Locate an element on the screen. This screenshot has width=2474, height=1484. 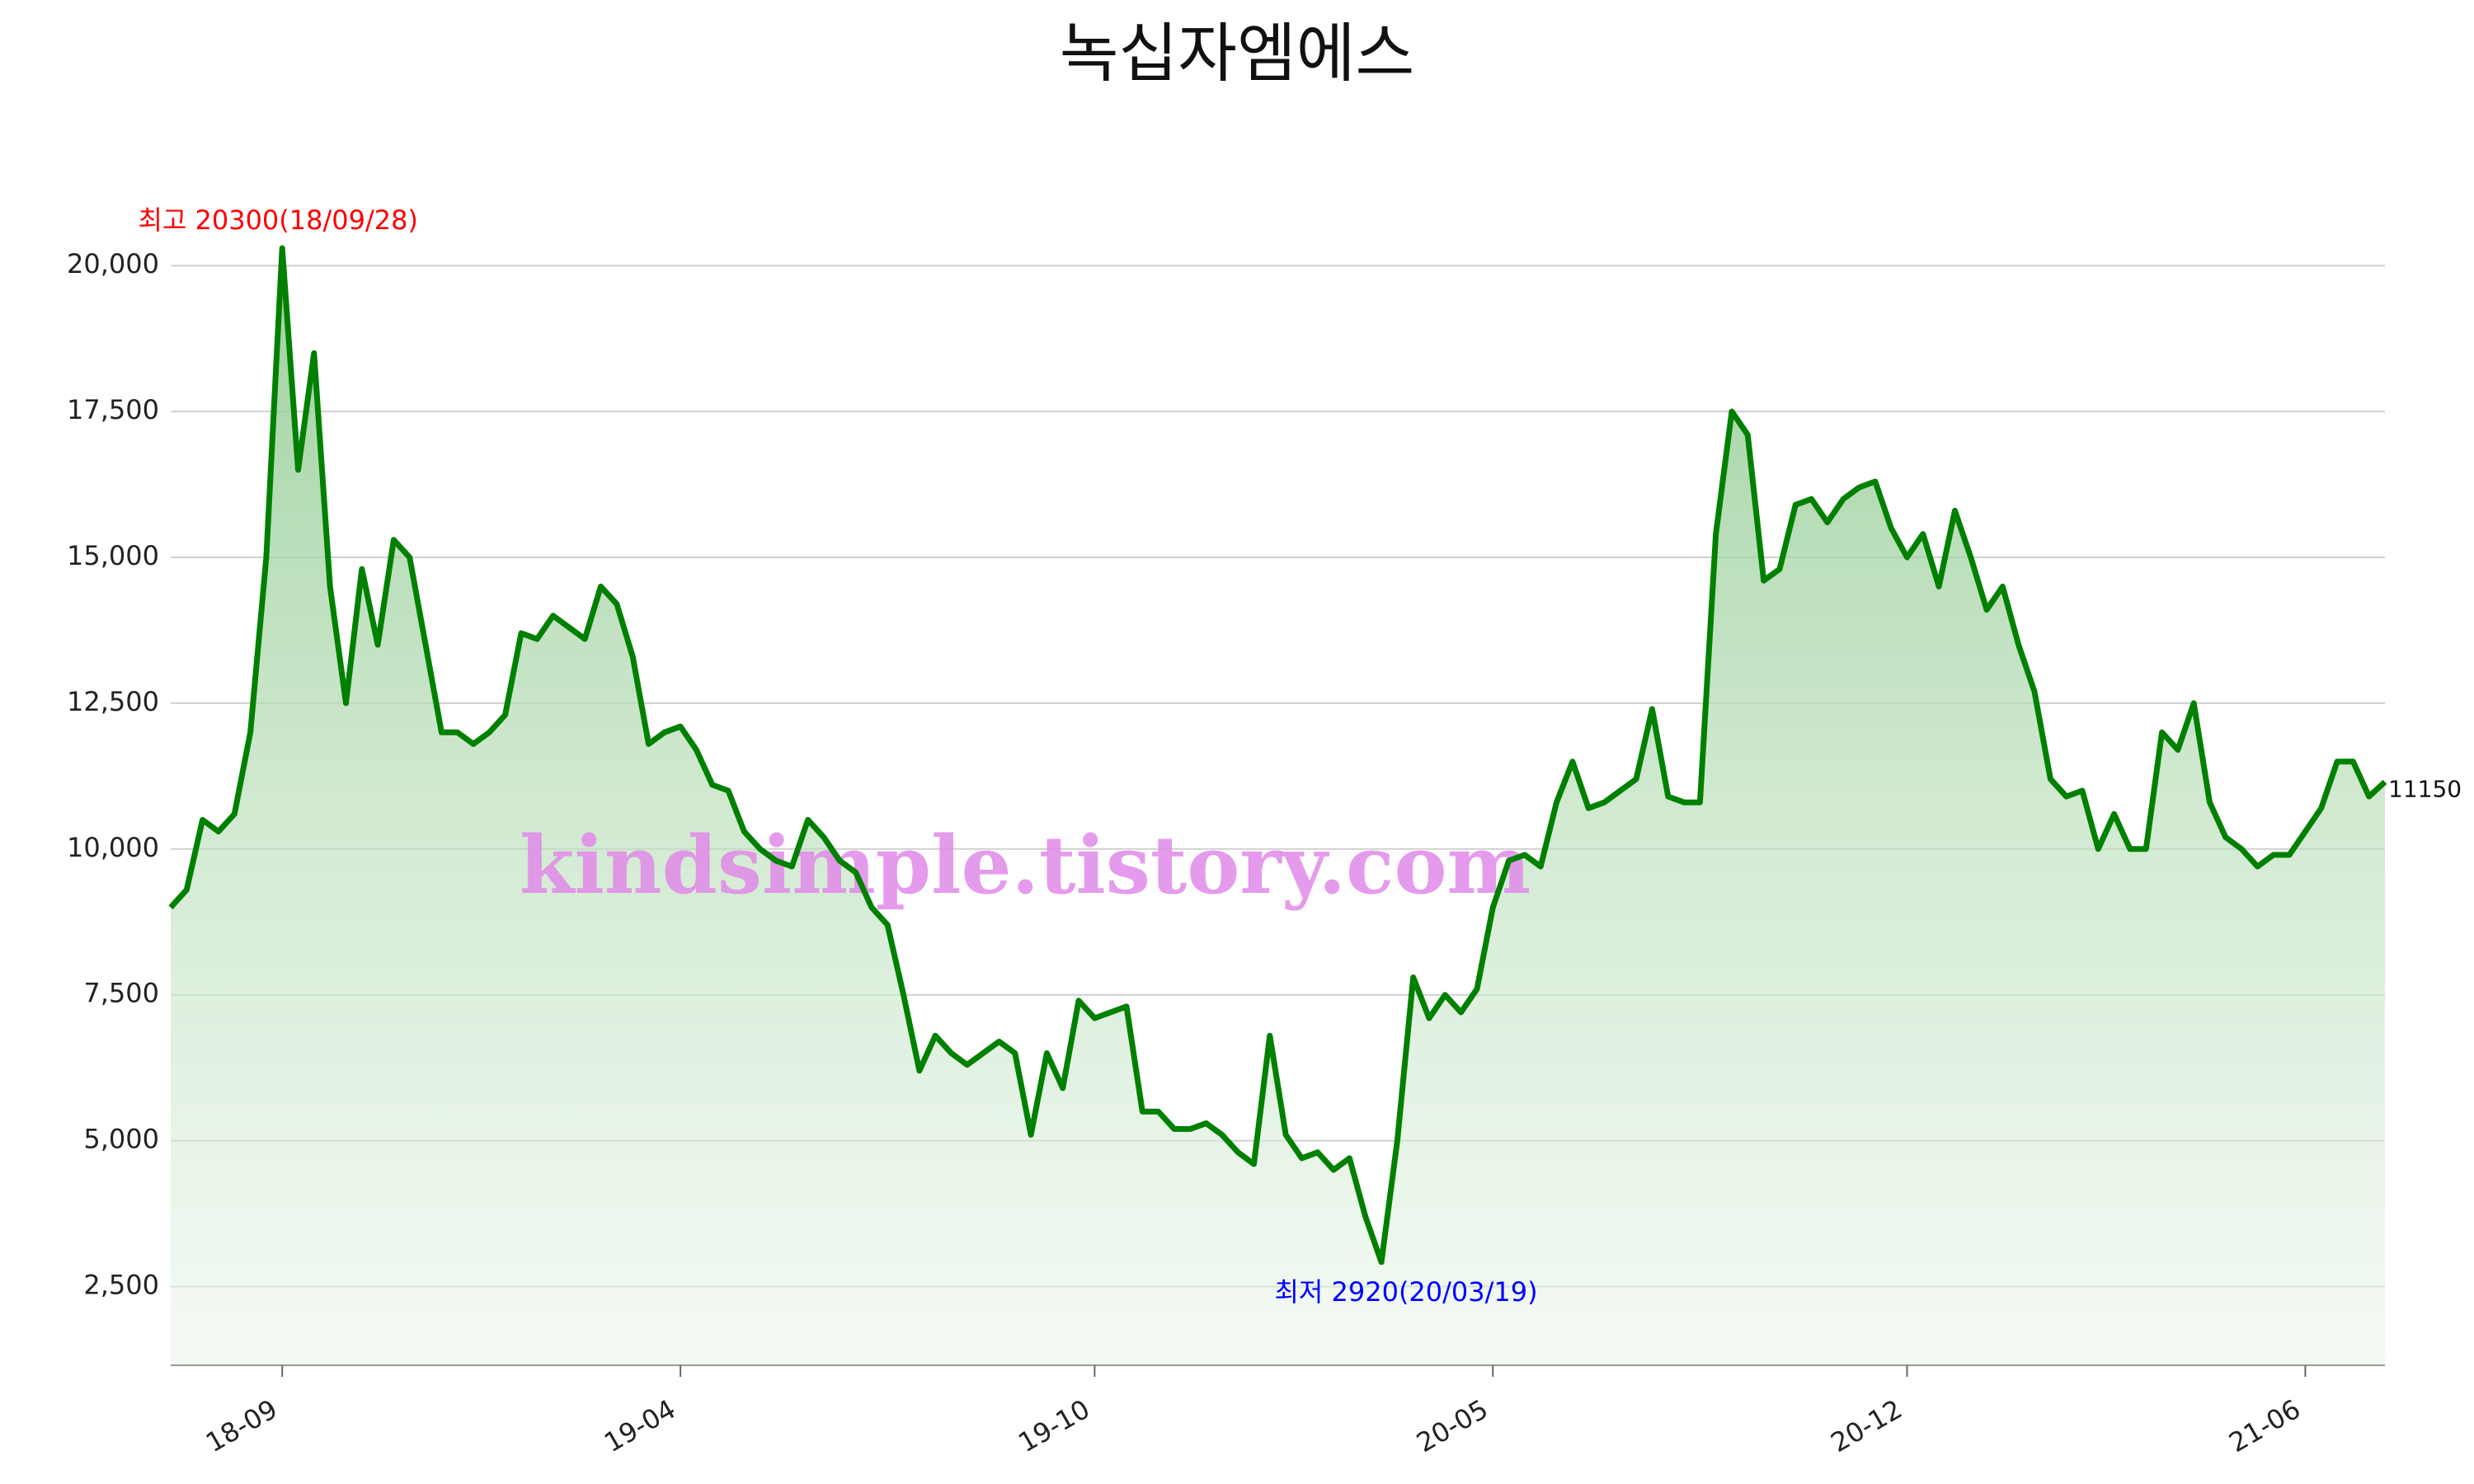
chart-title: 녹십자엠에스 is located at coordinates (1237, 54).